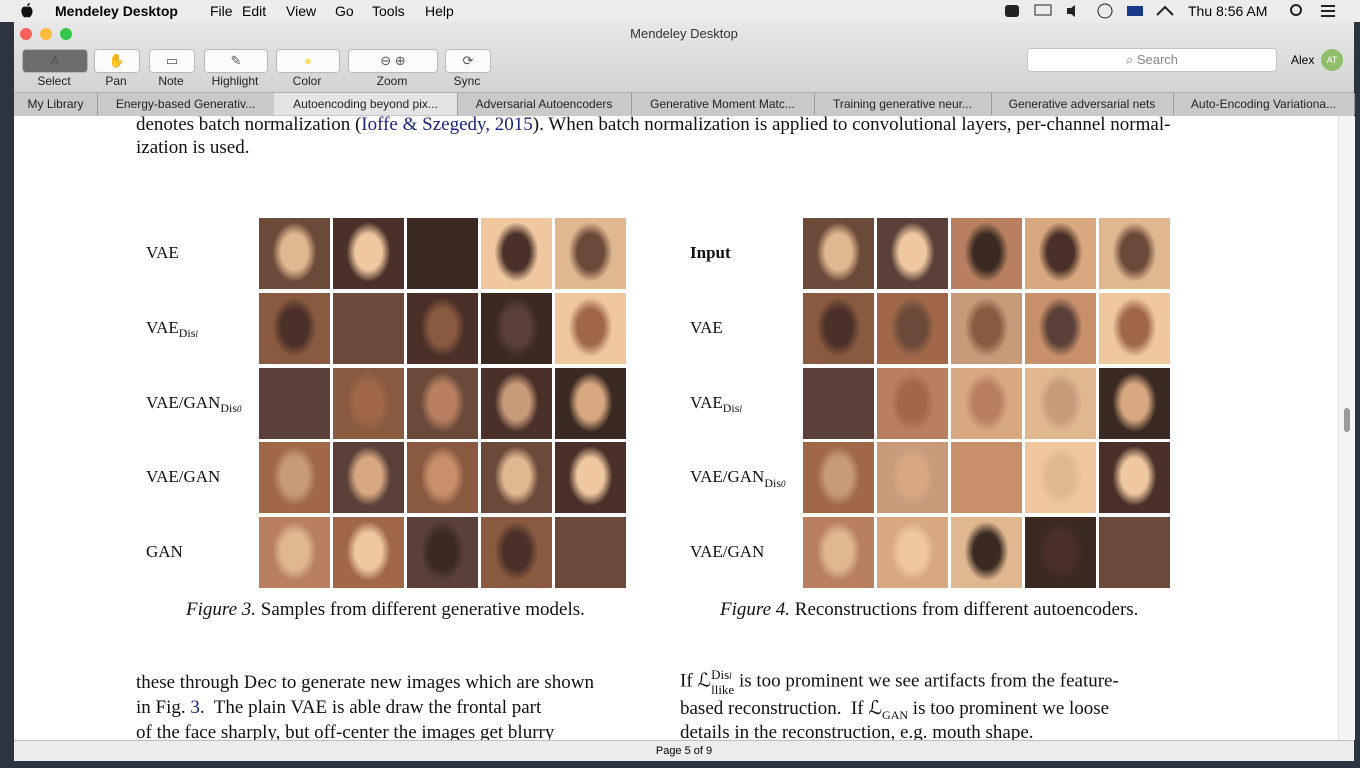  What do you see at coordinates (235, 81) in the screenshot?
I see `tool-label: Highlight` at bounding box center [235, 81].